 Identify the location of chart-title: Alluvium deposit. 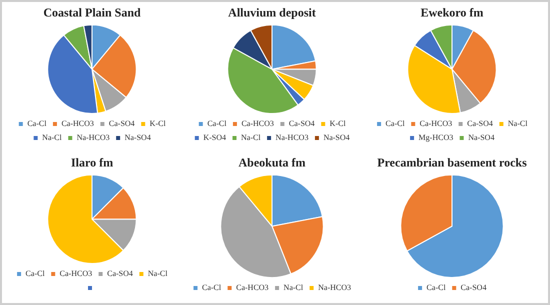
(272, 12).